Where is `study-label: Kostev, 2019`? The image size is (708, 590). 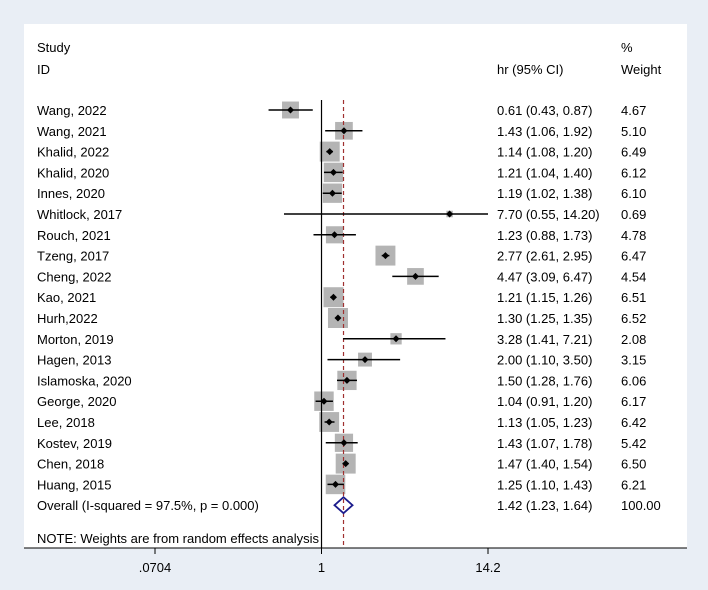 study-label: Kostev, 2019 is located at coordinates (74, 443).